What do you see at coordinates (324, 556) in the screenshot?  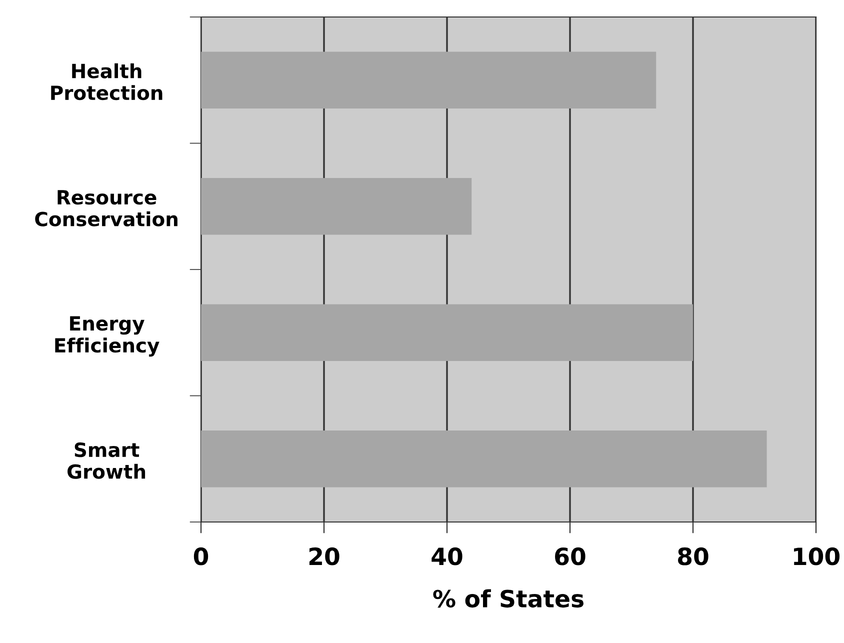 I see `x-tick-label: 20` at bounding box center [324, 556].